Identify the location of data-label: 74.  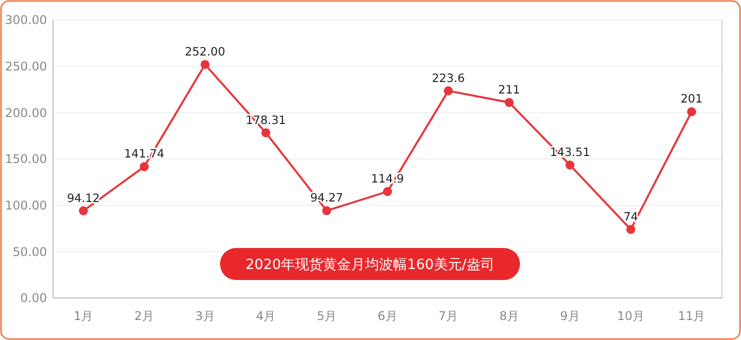
(630, 216).